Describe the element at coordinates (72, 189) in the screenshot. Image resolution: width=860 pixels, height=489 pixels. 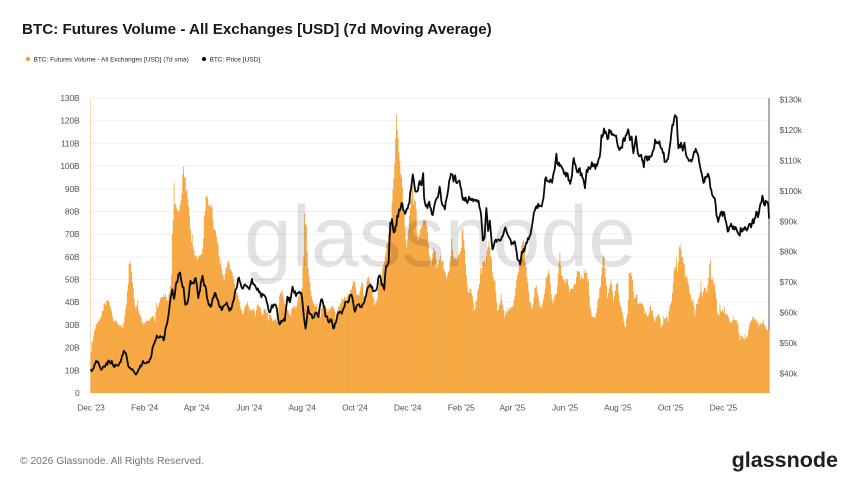
I see `svg-text: 90B` at that location.